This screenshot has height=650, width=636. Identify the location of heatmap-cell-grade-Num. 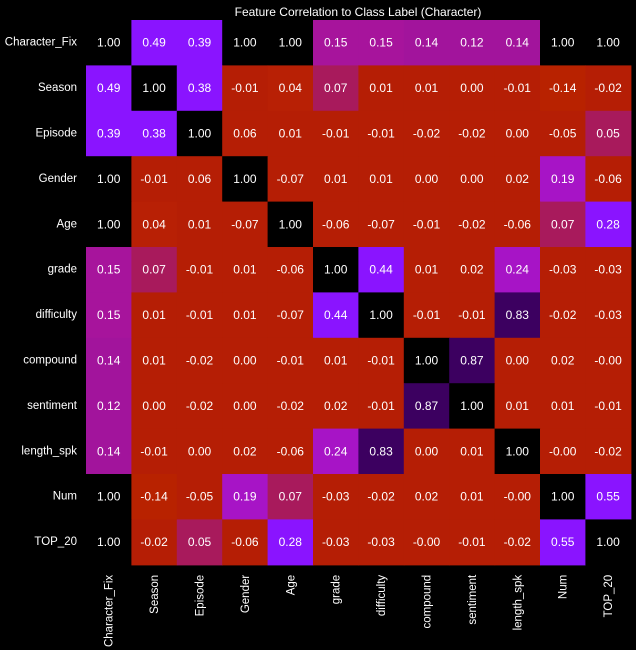
(563, 270).